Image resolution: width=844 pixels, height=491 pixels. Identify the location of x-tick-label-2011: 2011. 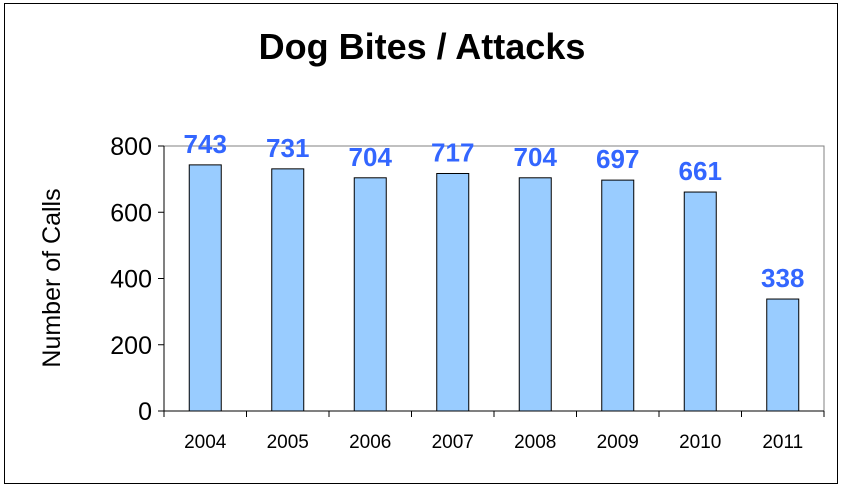
(782, 442).